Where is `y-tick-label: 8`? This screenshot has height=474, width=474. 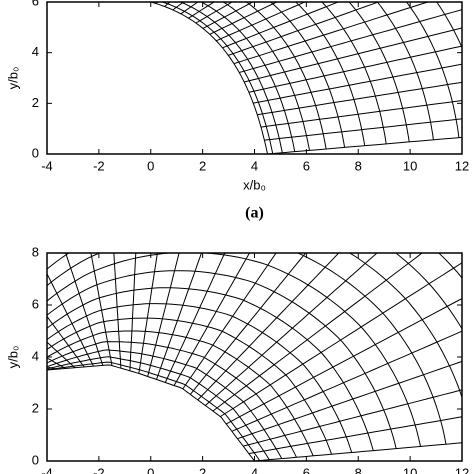 y-tick-label: 8 is located at coordinates (35, 251).